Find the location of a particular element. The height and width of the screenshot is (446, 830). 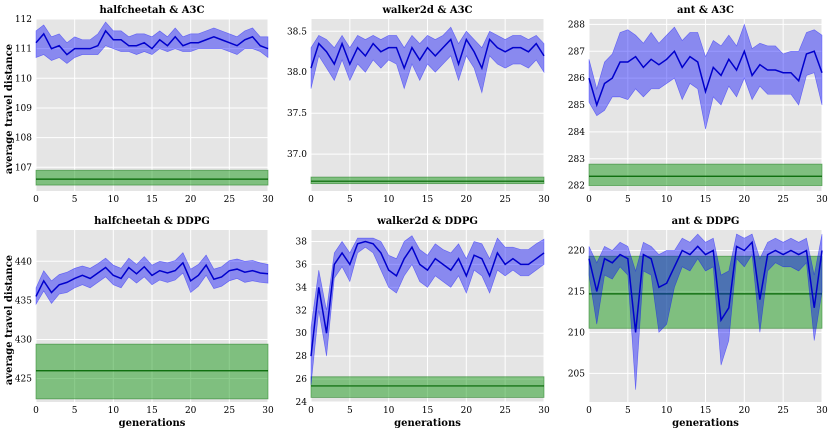

chart-title: walker2d & A3C is located at coordinates (426, 10).